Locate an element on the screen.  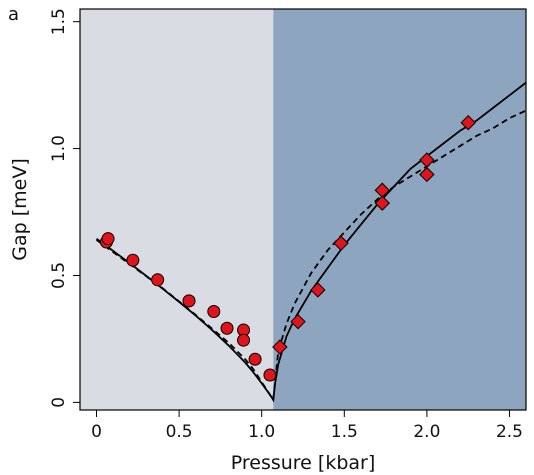
y-tick-label: 1.5 is located at coordinates (59, 21).